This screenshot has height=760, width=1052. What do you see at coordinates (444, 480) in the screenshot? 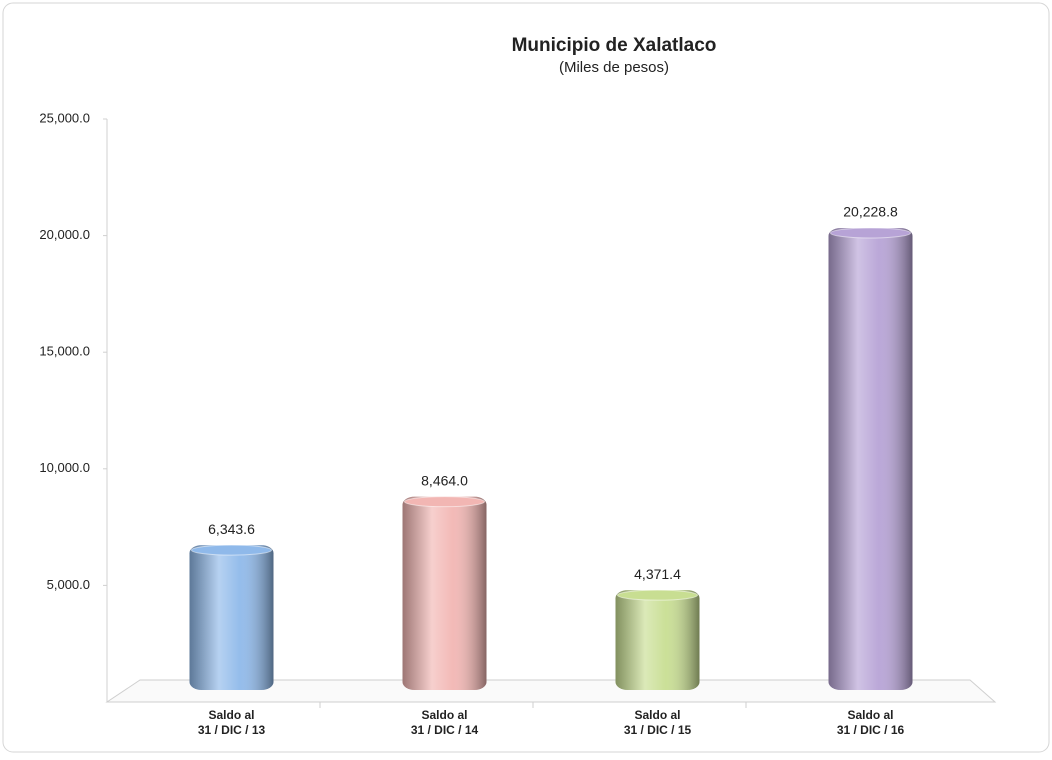
I see `value-label: 8,464.0` at bounding box center [444, 480].